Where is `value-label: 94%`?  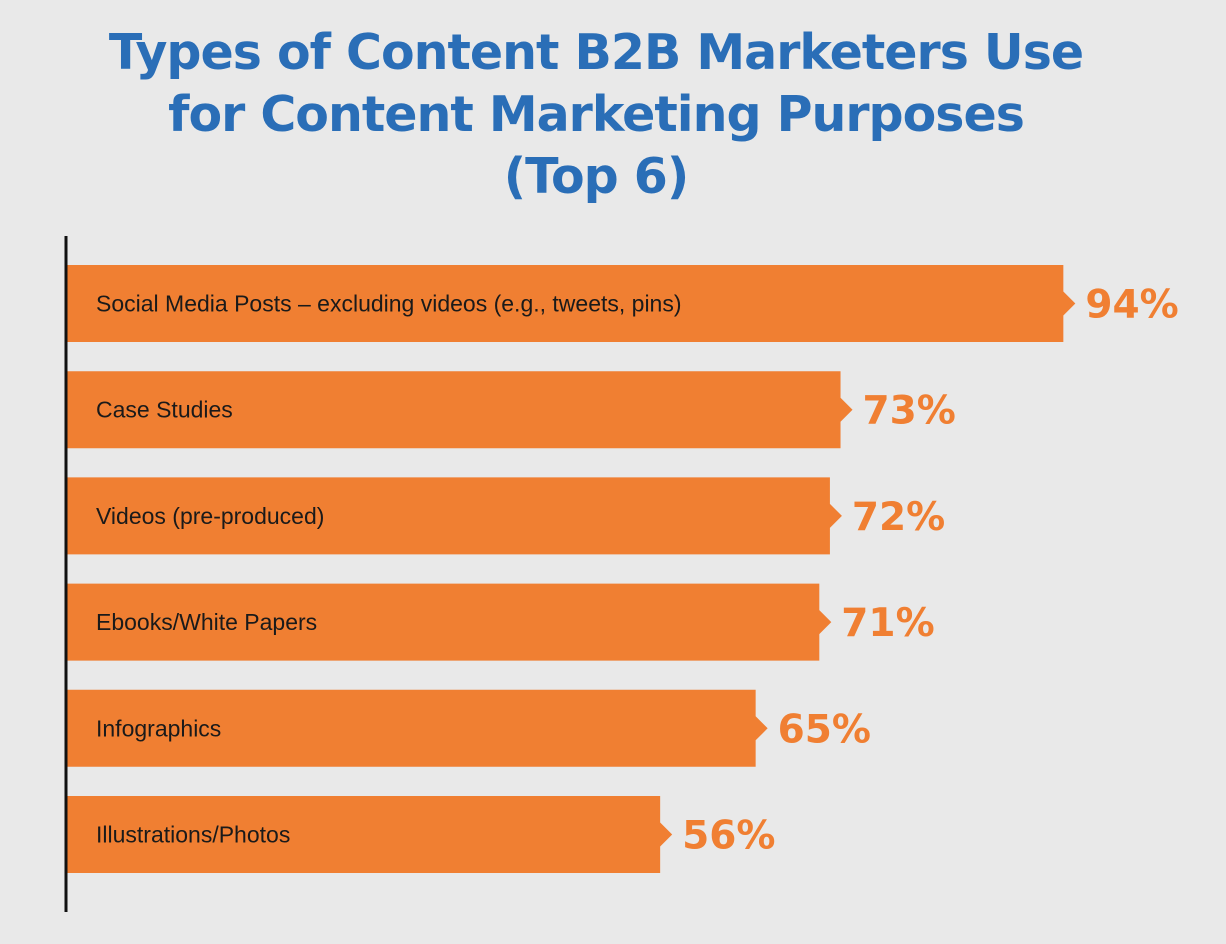
value-label: 94% is located at coordinates (1131, 305).